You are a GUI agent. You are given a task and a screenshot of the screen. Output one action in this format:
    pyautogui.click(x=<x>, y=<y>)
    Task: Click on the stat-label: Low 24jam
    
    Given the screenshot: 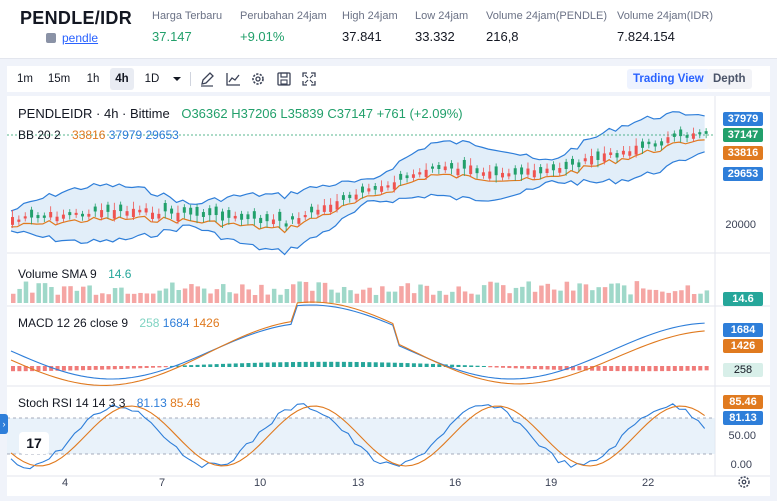 What is the action you would take?
    pyautogui.click(x=442, y=16)
    